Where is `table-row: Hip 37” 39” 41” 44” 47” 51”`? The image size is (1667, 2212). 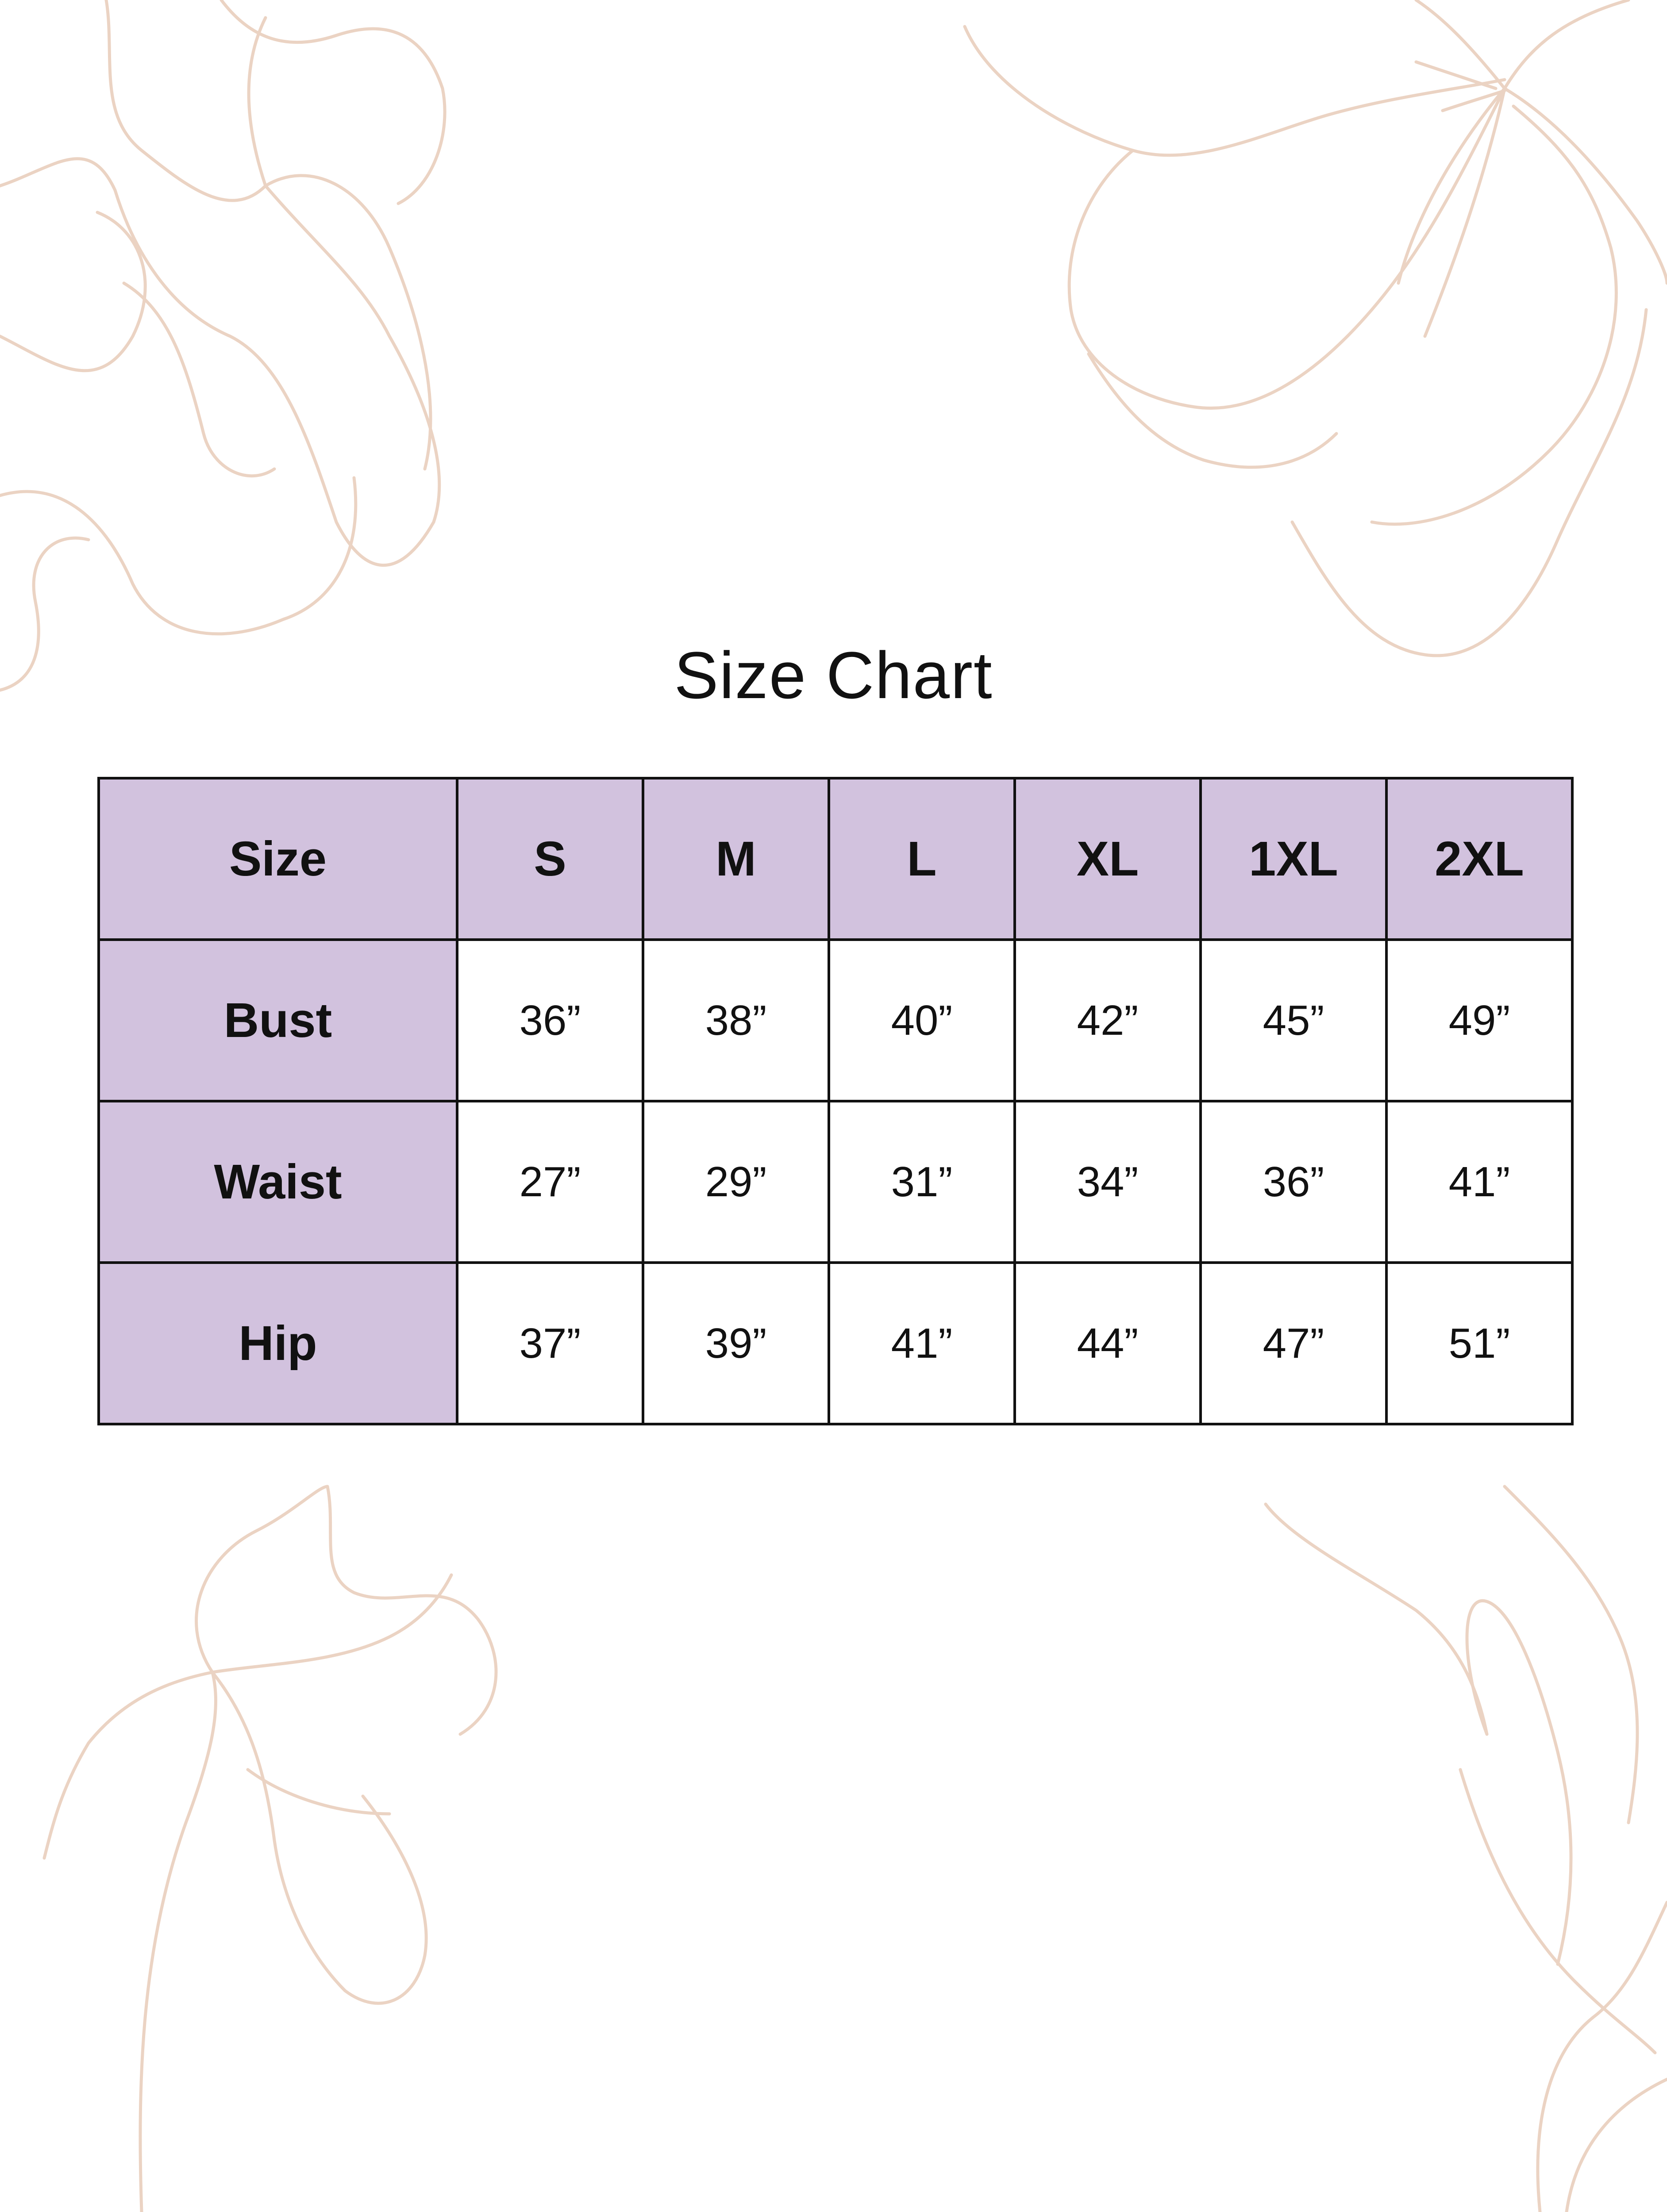 table-row: Hip 37” 39” 41” 44” 47” 51” is located at coordinates (835, 1343).